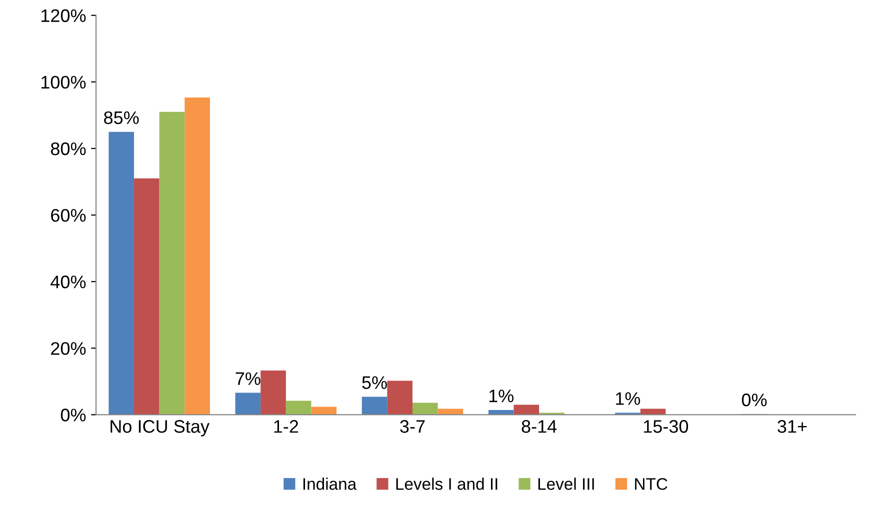 This screenshot has width=873, height=512. What do you see at coordinates (64, 82) in the screenshot?
I see `y-tick-label: 100%` at bounding box center [64, 82].